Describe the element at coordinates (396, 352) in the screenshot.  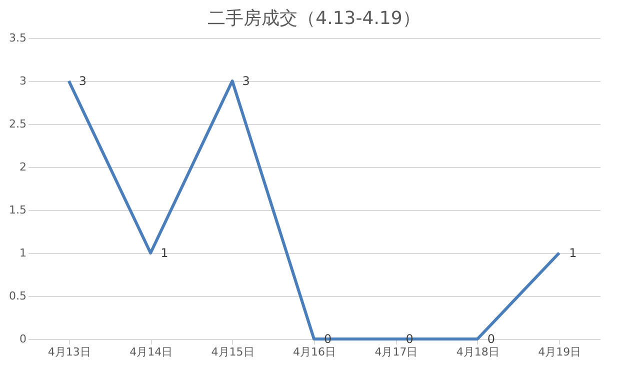
I see `x-tick-label: 4月17日` at that location.